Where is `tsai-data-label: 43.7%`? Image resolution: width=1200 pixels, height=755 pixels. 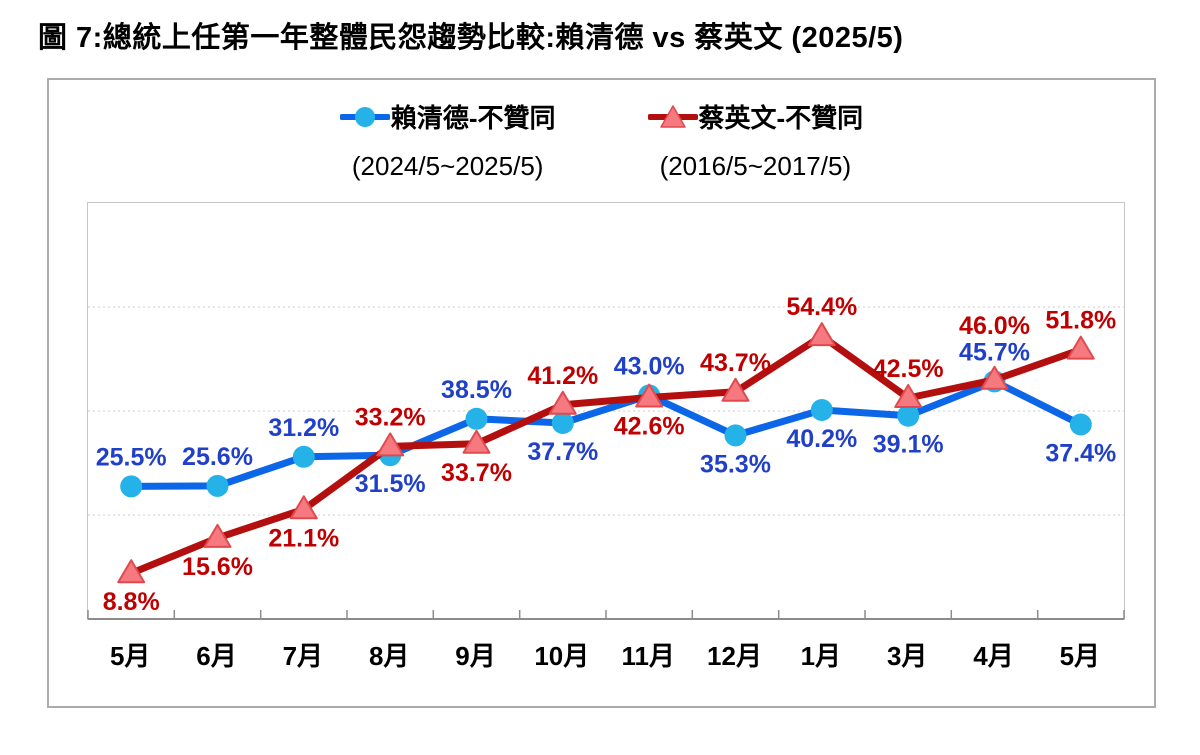 tsai-data-label: 43.7% is located at coordinates (735, 363).